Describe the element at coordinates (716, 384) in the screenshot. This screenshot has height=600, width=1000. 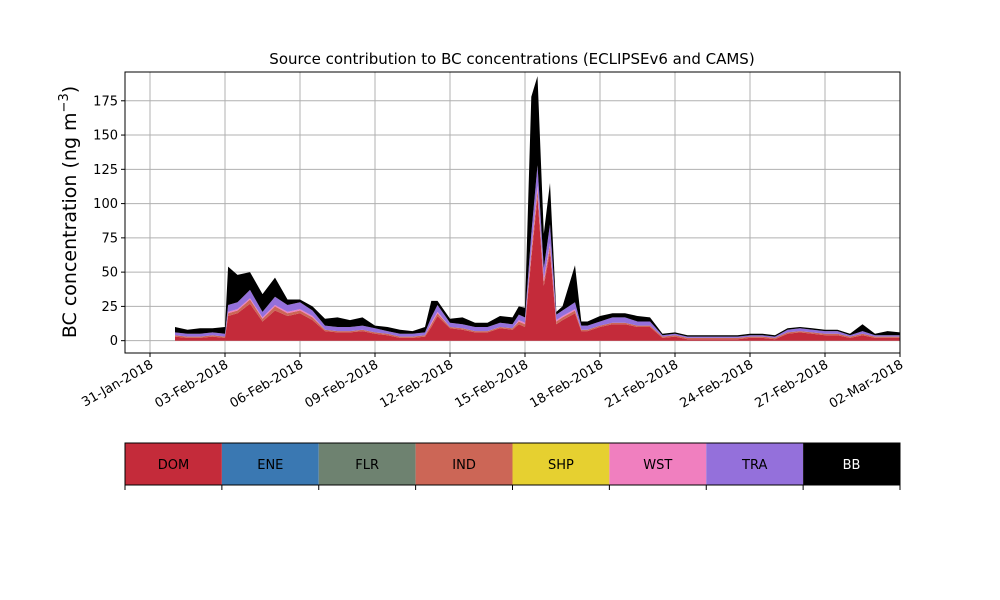
I see `x-tick-label: 24-Feb-2018` at that location.